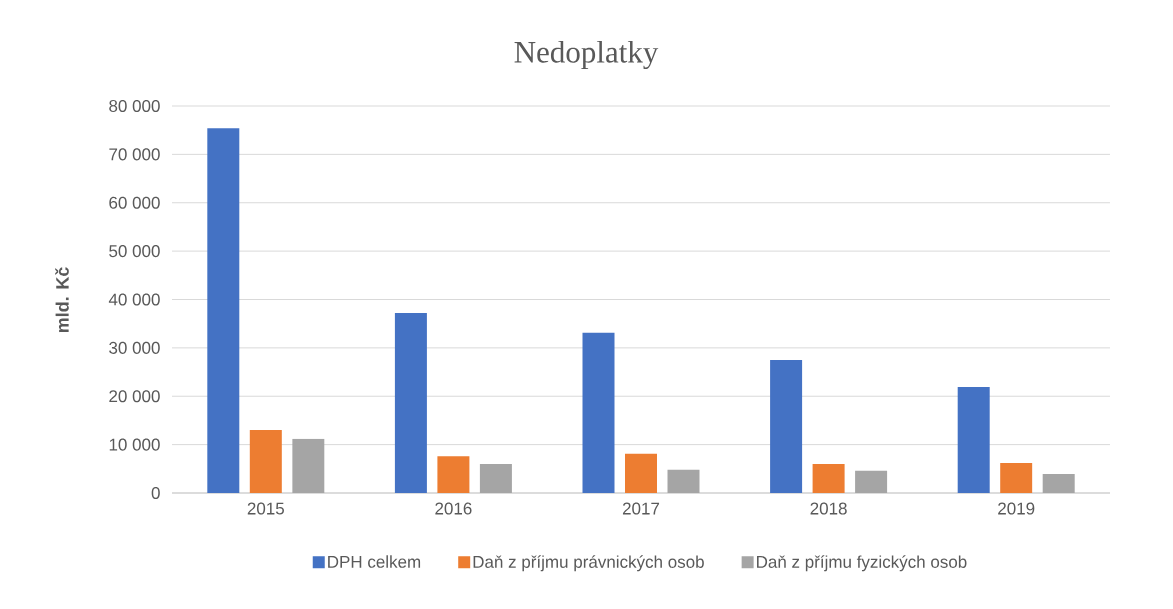 The image size is (1173, 609). I want to click on y-tick-label: 50 000, so click(134, 251).